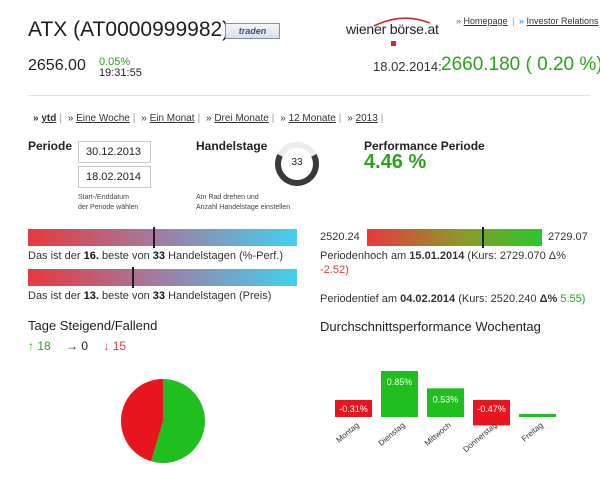  What do you see at coordinates (252, 31) in the screenshot?
I see `trade-button: traden` at bounding box center [252, 31].